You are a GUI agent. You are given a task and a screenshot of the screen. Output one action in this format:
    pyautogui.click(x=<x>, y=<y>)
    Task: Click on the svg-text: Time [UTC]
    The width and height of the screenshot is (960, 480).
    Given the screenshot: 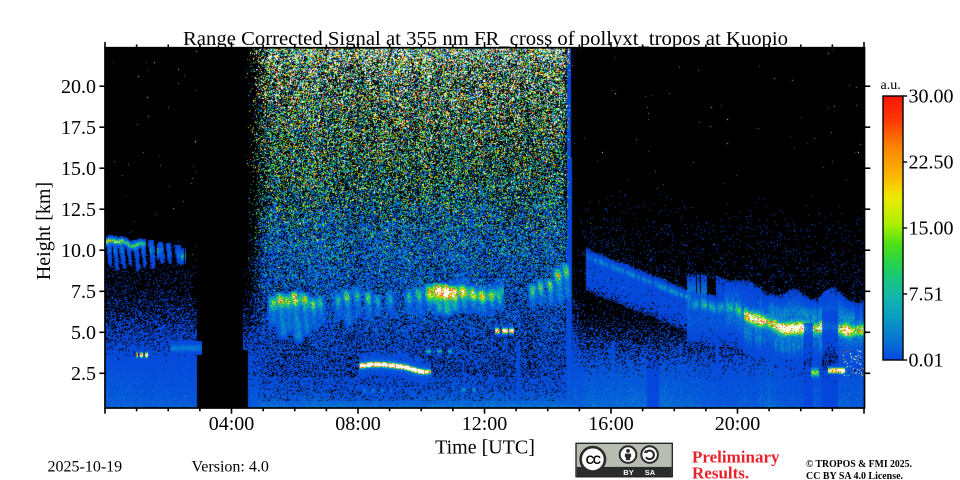 What is the action you would take?
    pyautogui.click(x=485, y=448)
    